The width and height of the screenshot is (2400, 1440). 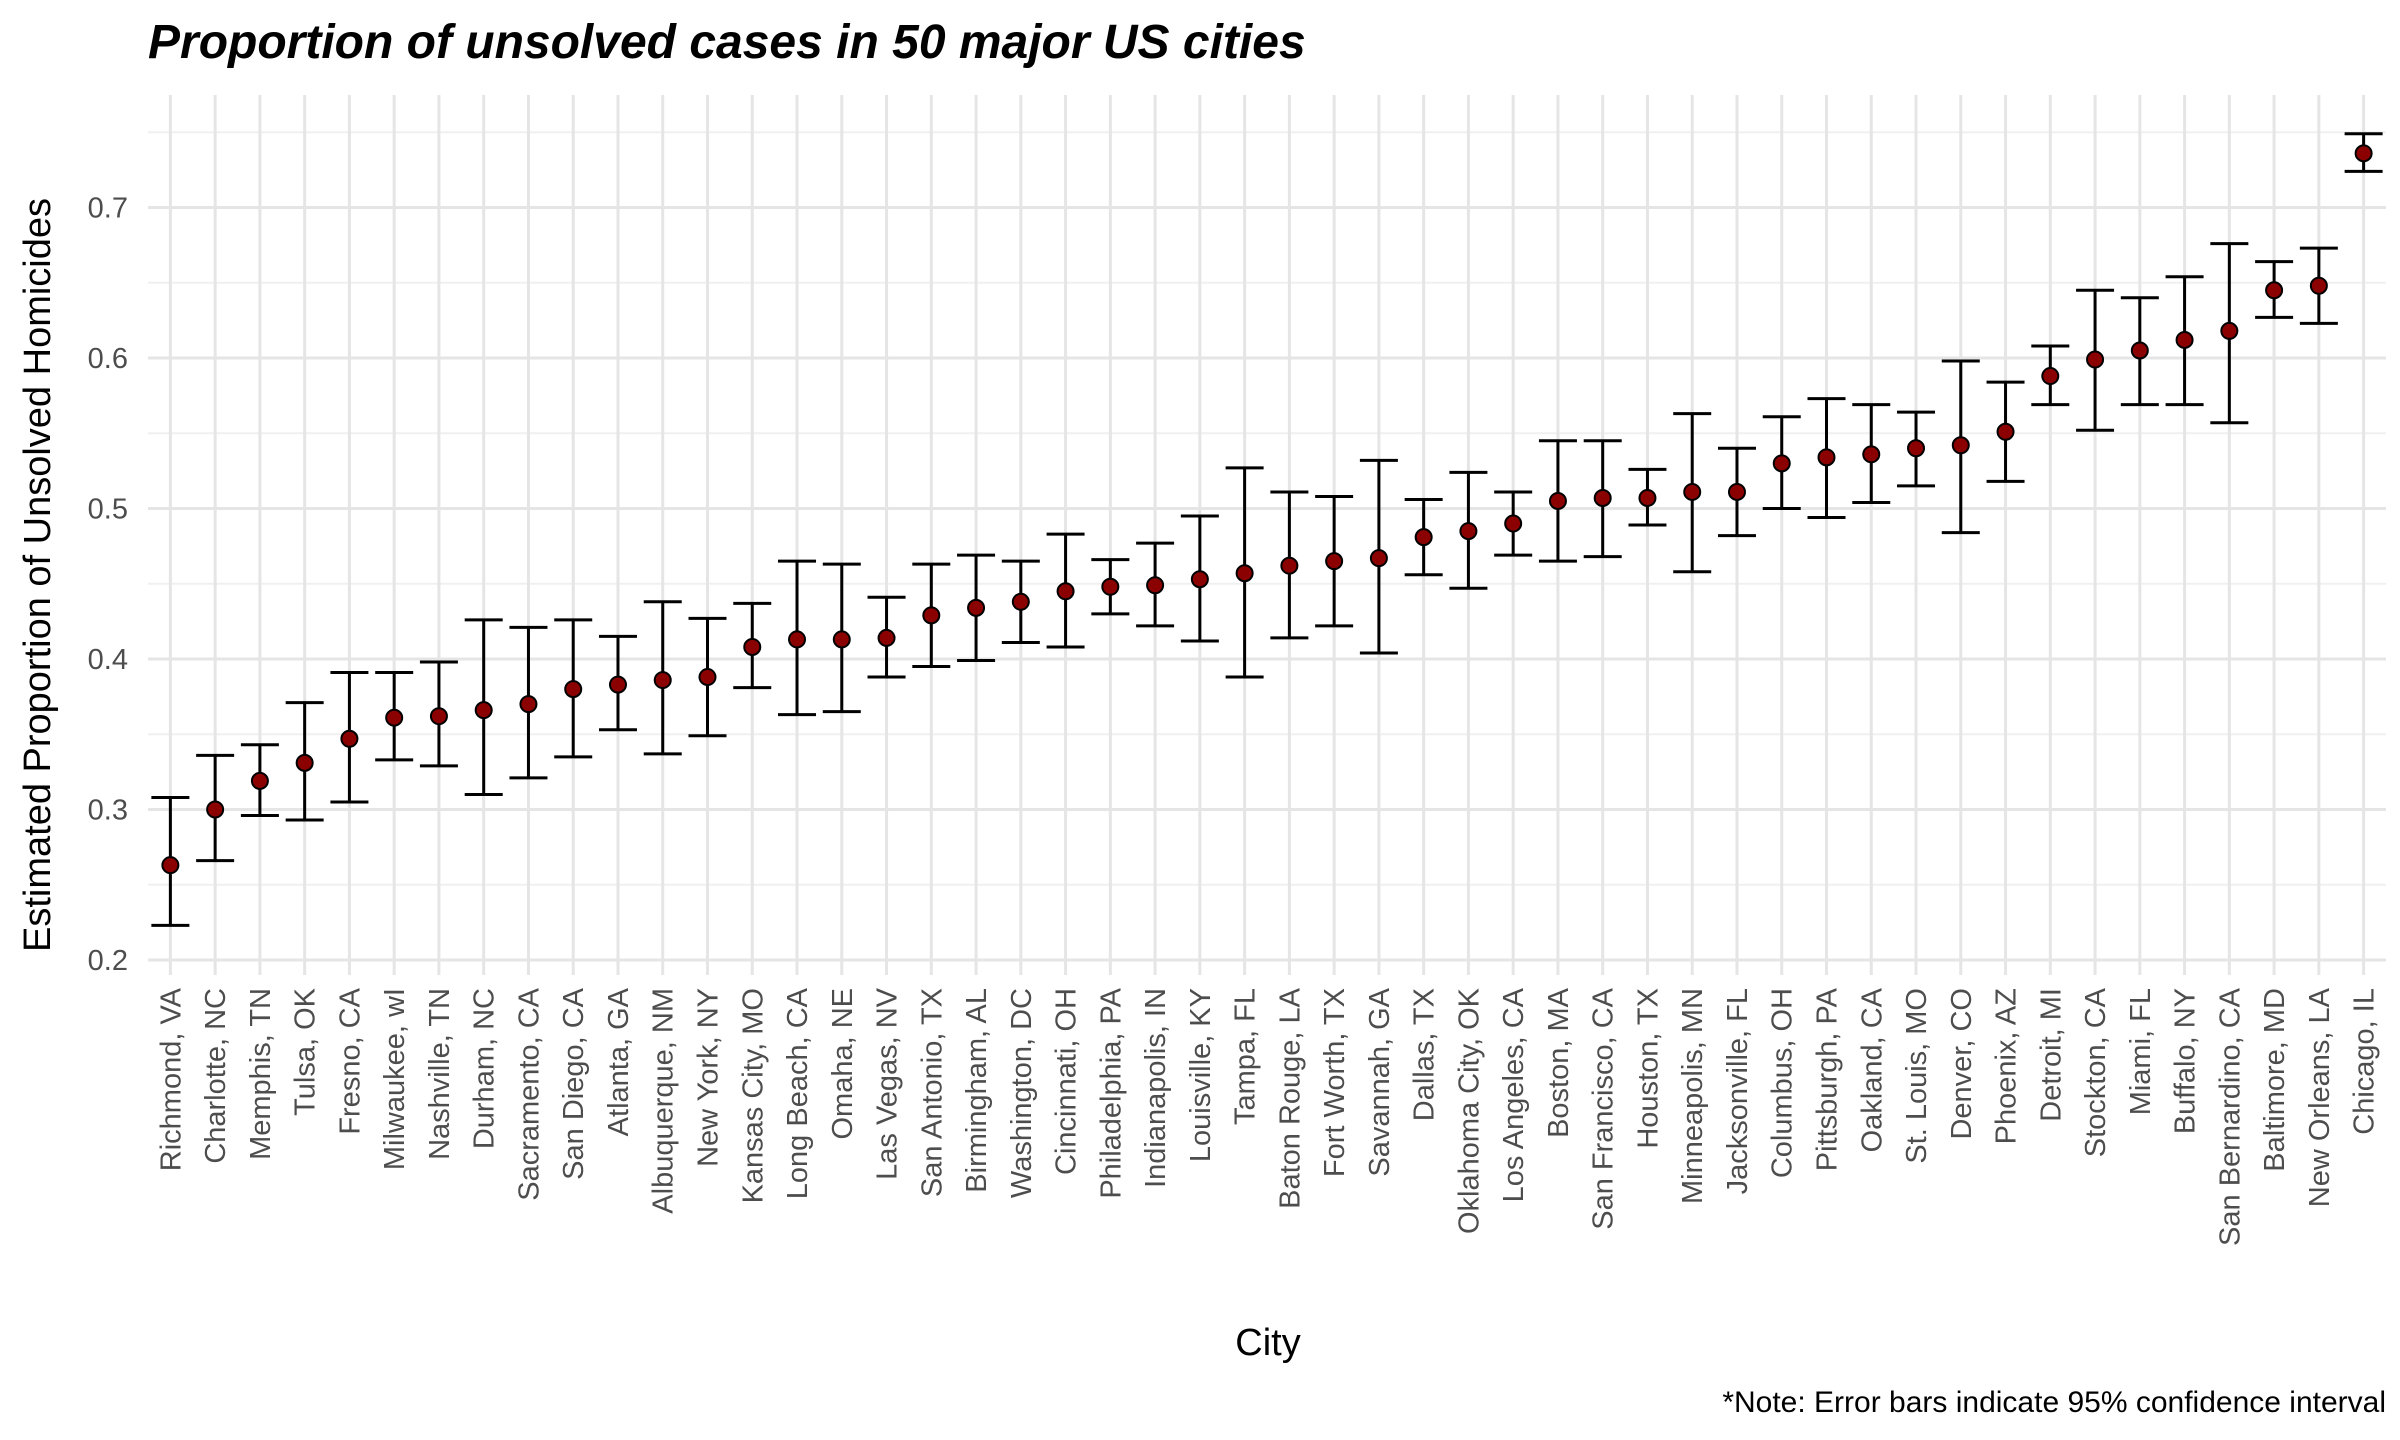 I want to click on x-tick-label: Nashville, TN, so click(x=440, y=1074).